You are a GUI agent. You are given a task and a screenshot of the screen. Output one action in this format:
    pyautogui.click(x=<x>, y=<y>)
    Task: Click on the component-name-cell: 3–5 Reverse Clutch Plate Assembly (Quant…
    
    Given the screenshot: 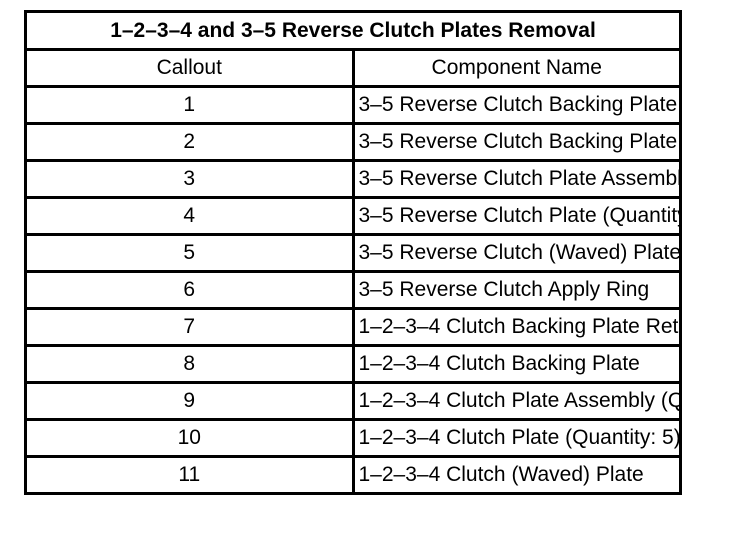 What is the action you would take?
    pyautogui.click(x=516, y=179)
    